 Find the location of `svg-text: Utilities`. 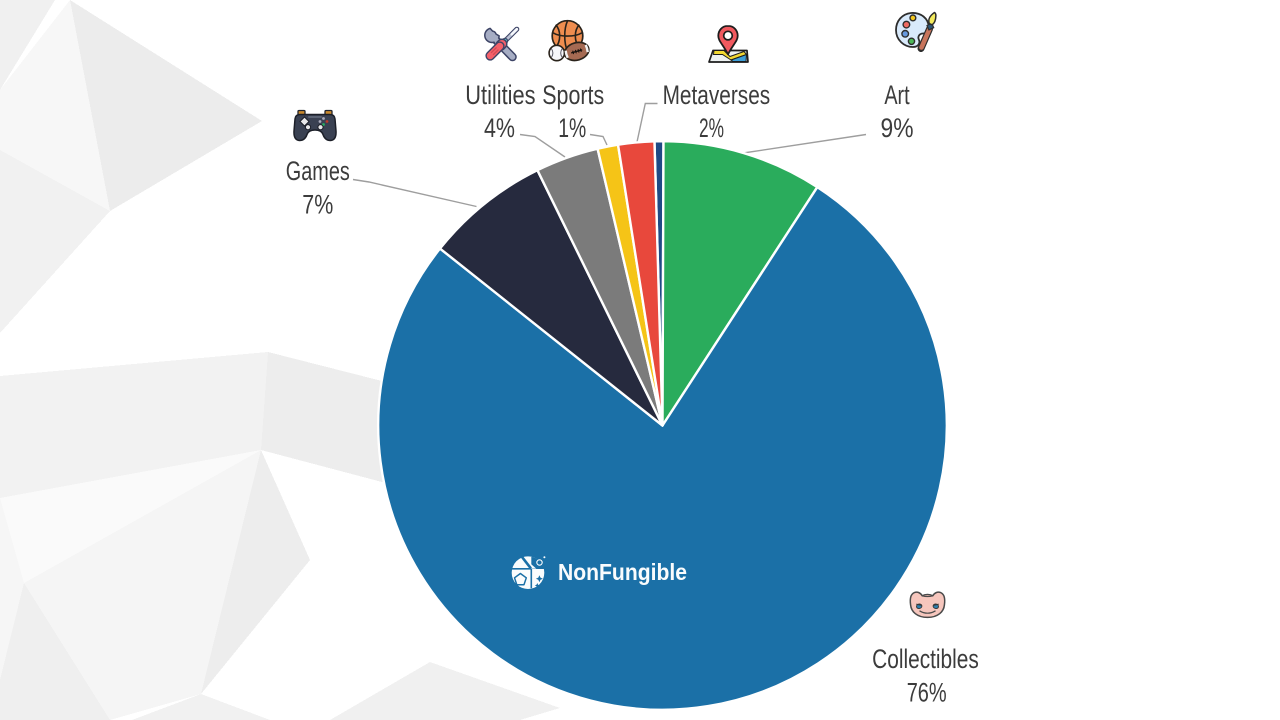

svg-text: Utilities is located at coordinates (500, 95).